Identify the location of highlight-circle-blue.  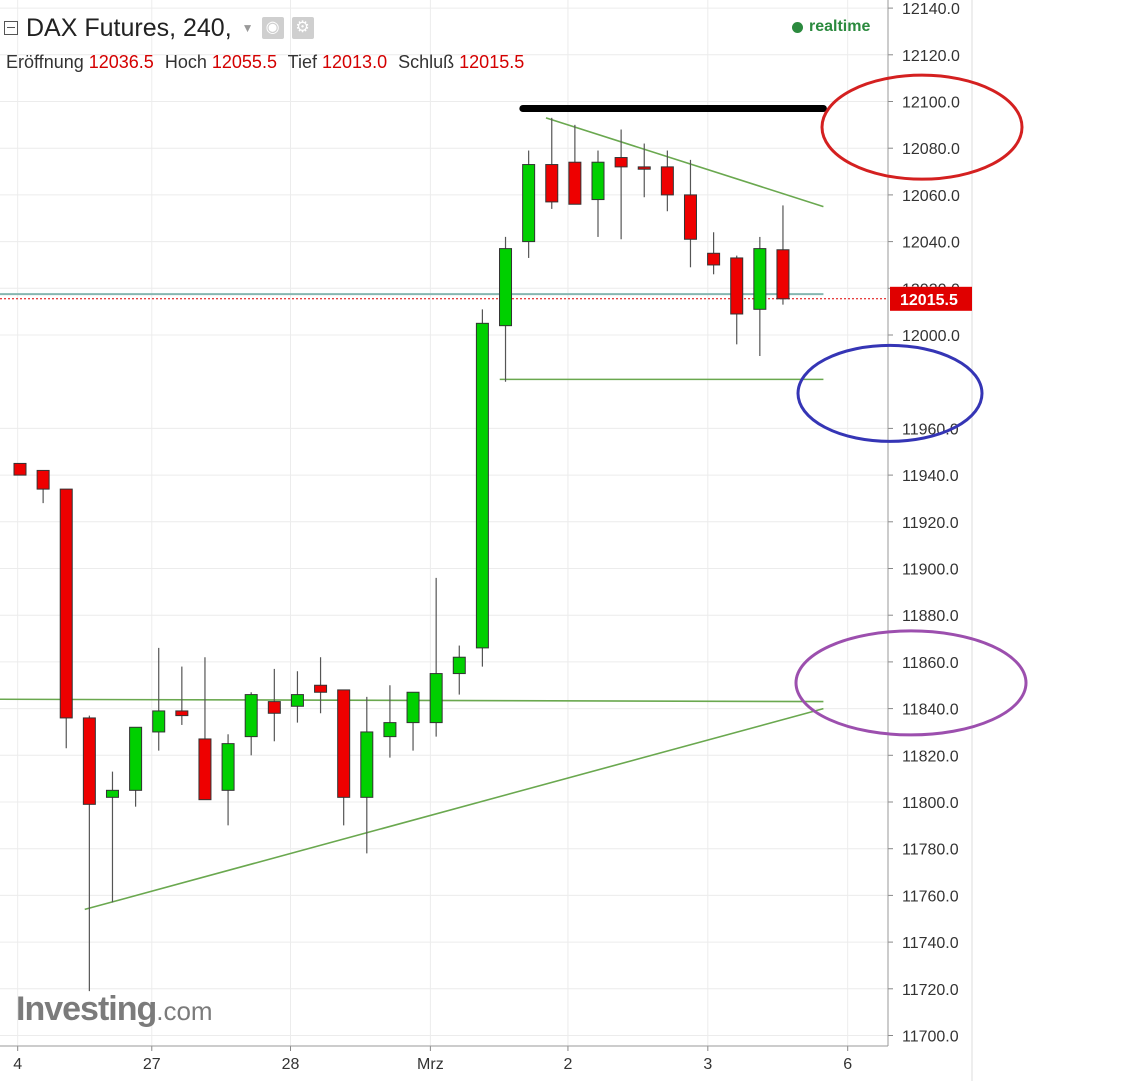
(890, 393).